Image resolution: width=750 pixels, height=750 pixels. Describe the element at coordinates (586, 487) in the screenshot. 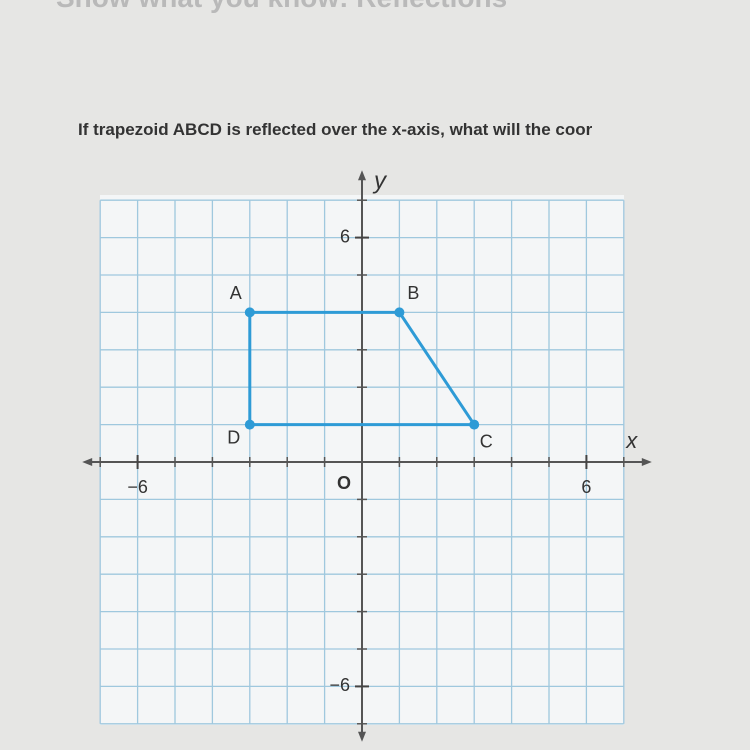

I see `x-tick-label: 6` at that location.